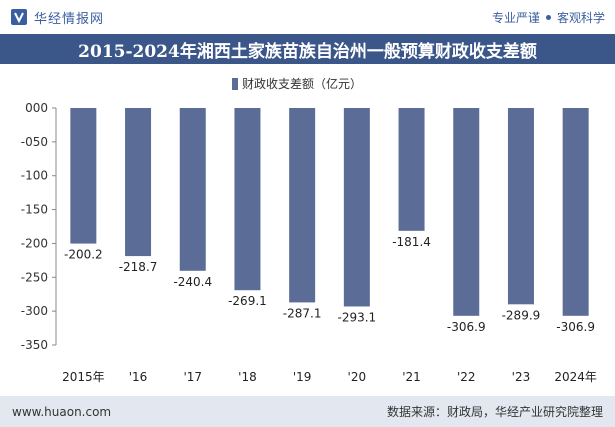 Image resolution: width=615 pixels, height=427 pixels. I want to click on footer: www.huaon.com 数据来源：财政局，华经产业研究院整理, so click(307, 411).